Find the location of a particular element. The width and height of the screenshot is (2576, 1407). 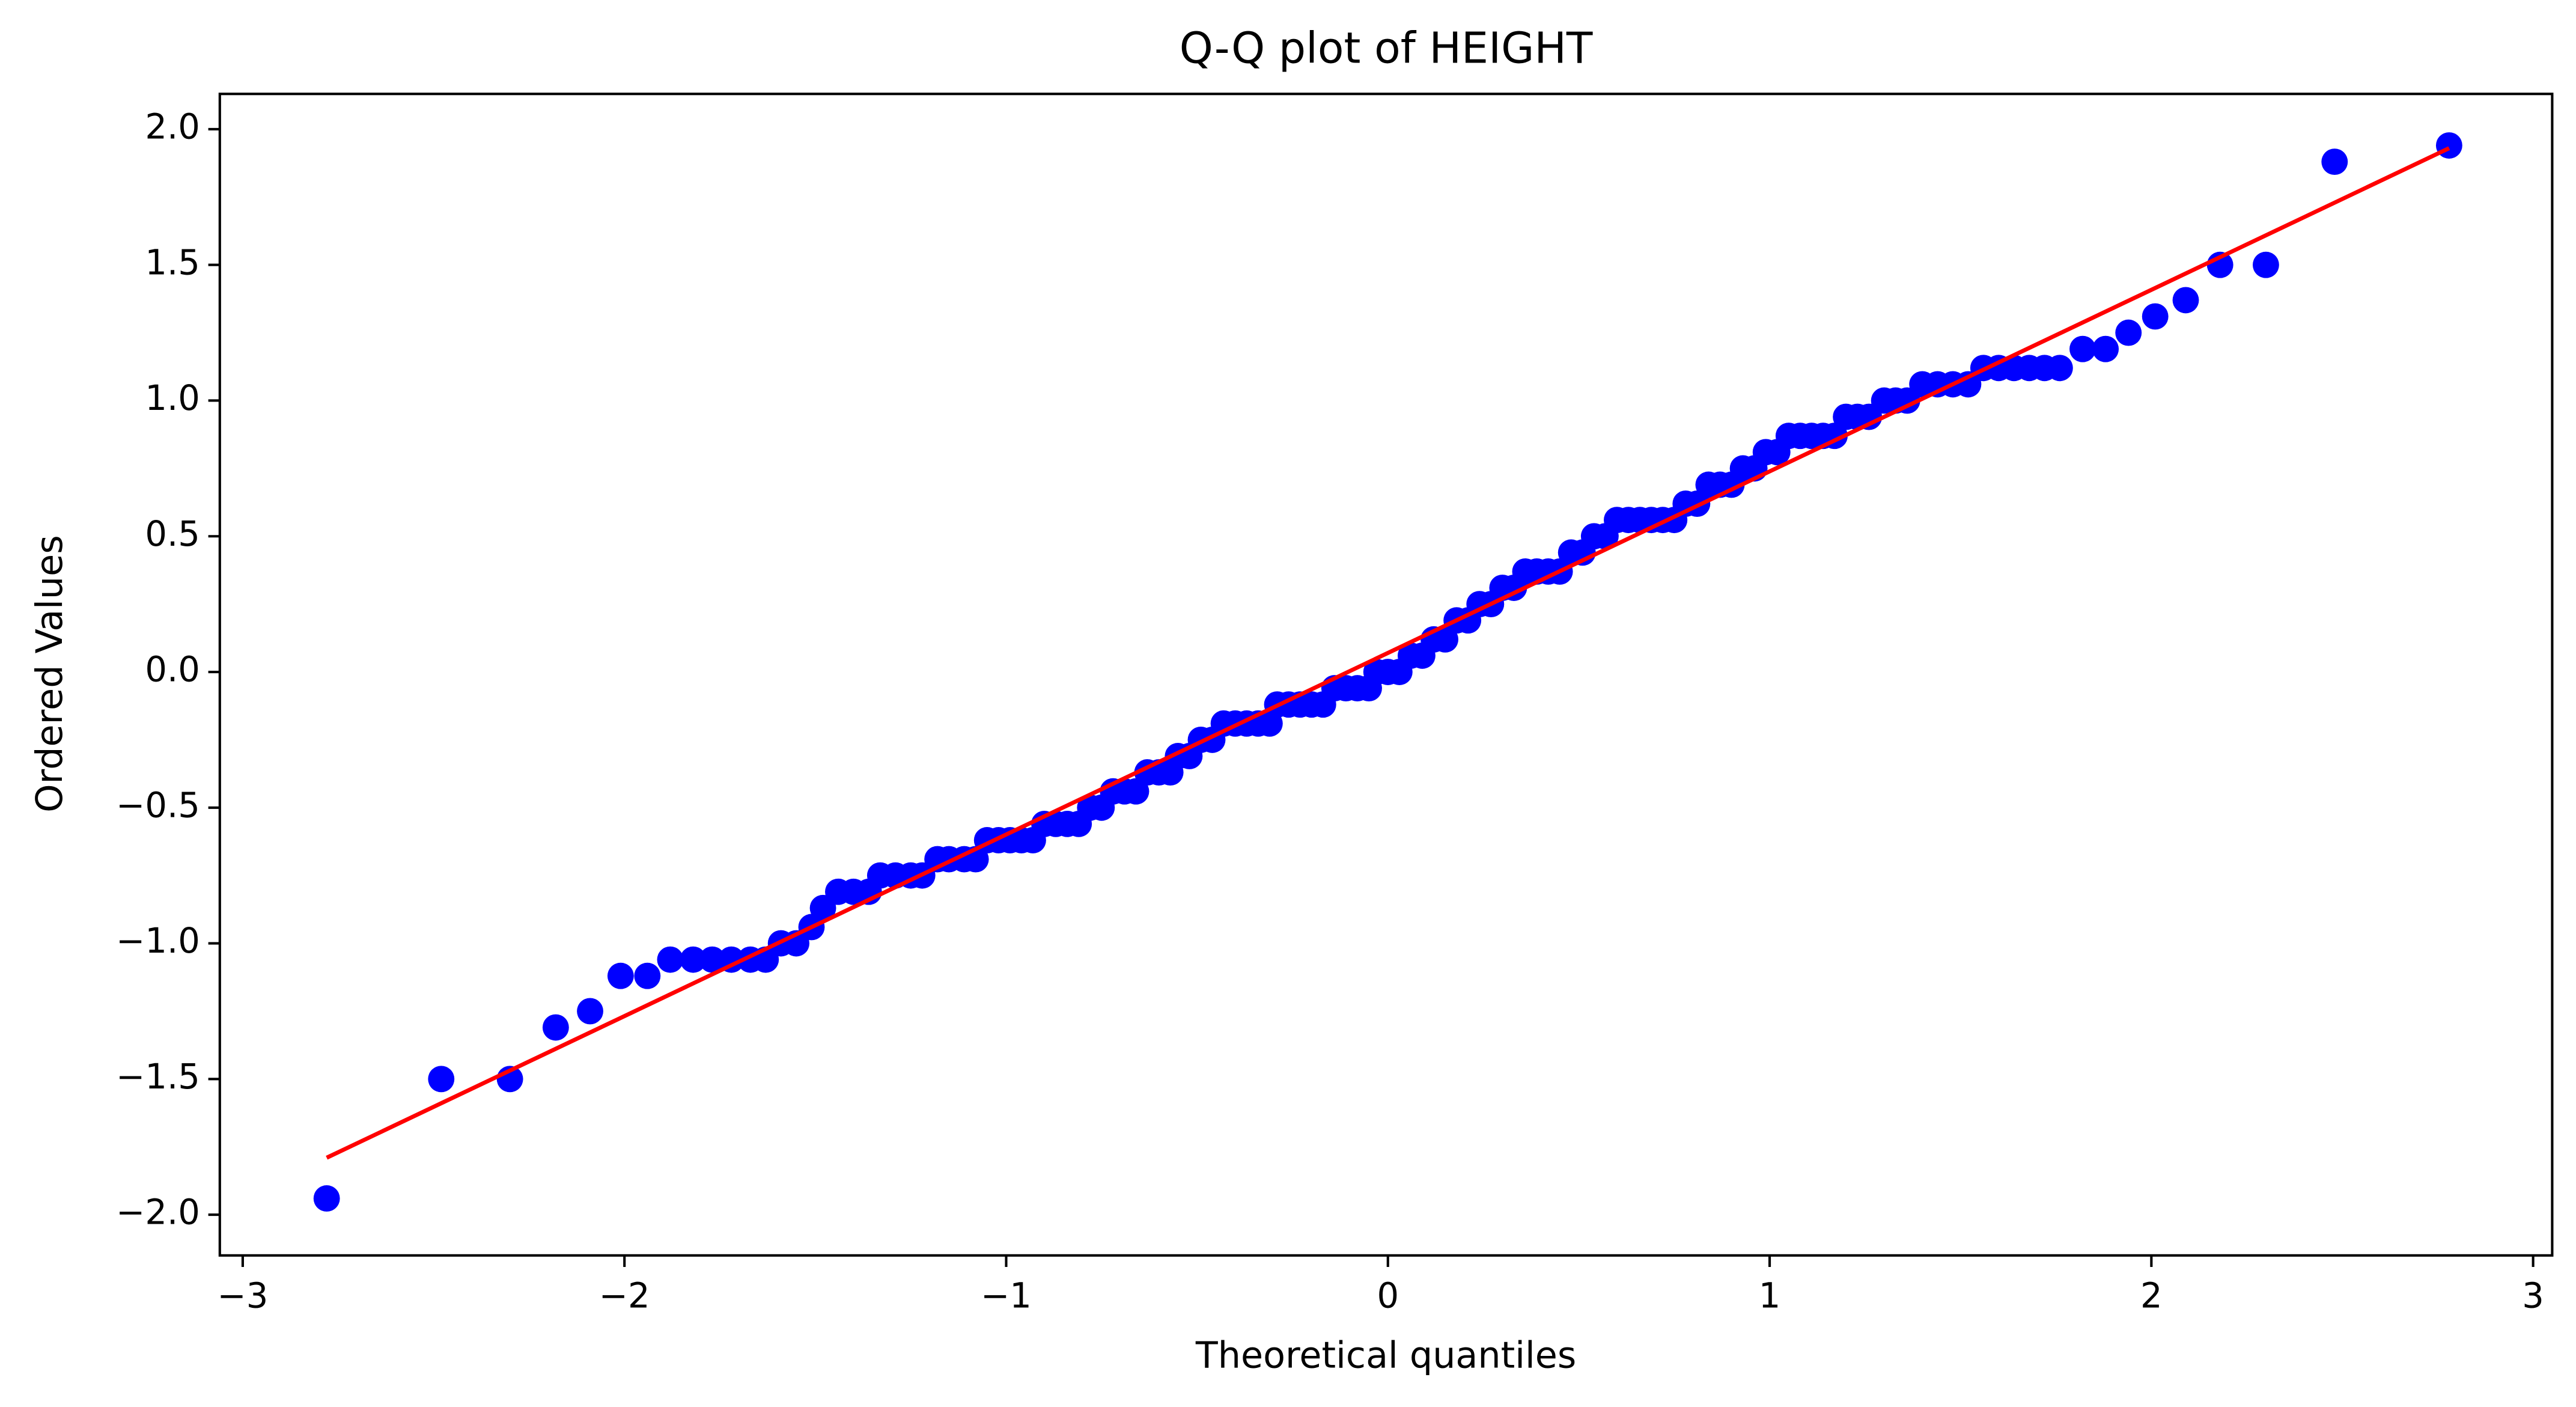

y-tick-label: 0.0 is located at coordinates (172, 670).